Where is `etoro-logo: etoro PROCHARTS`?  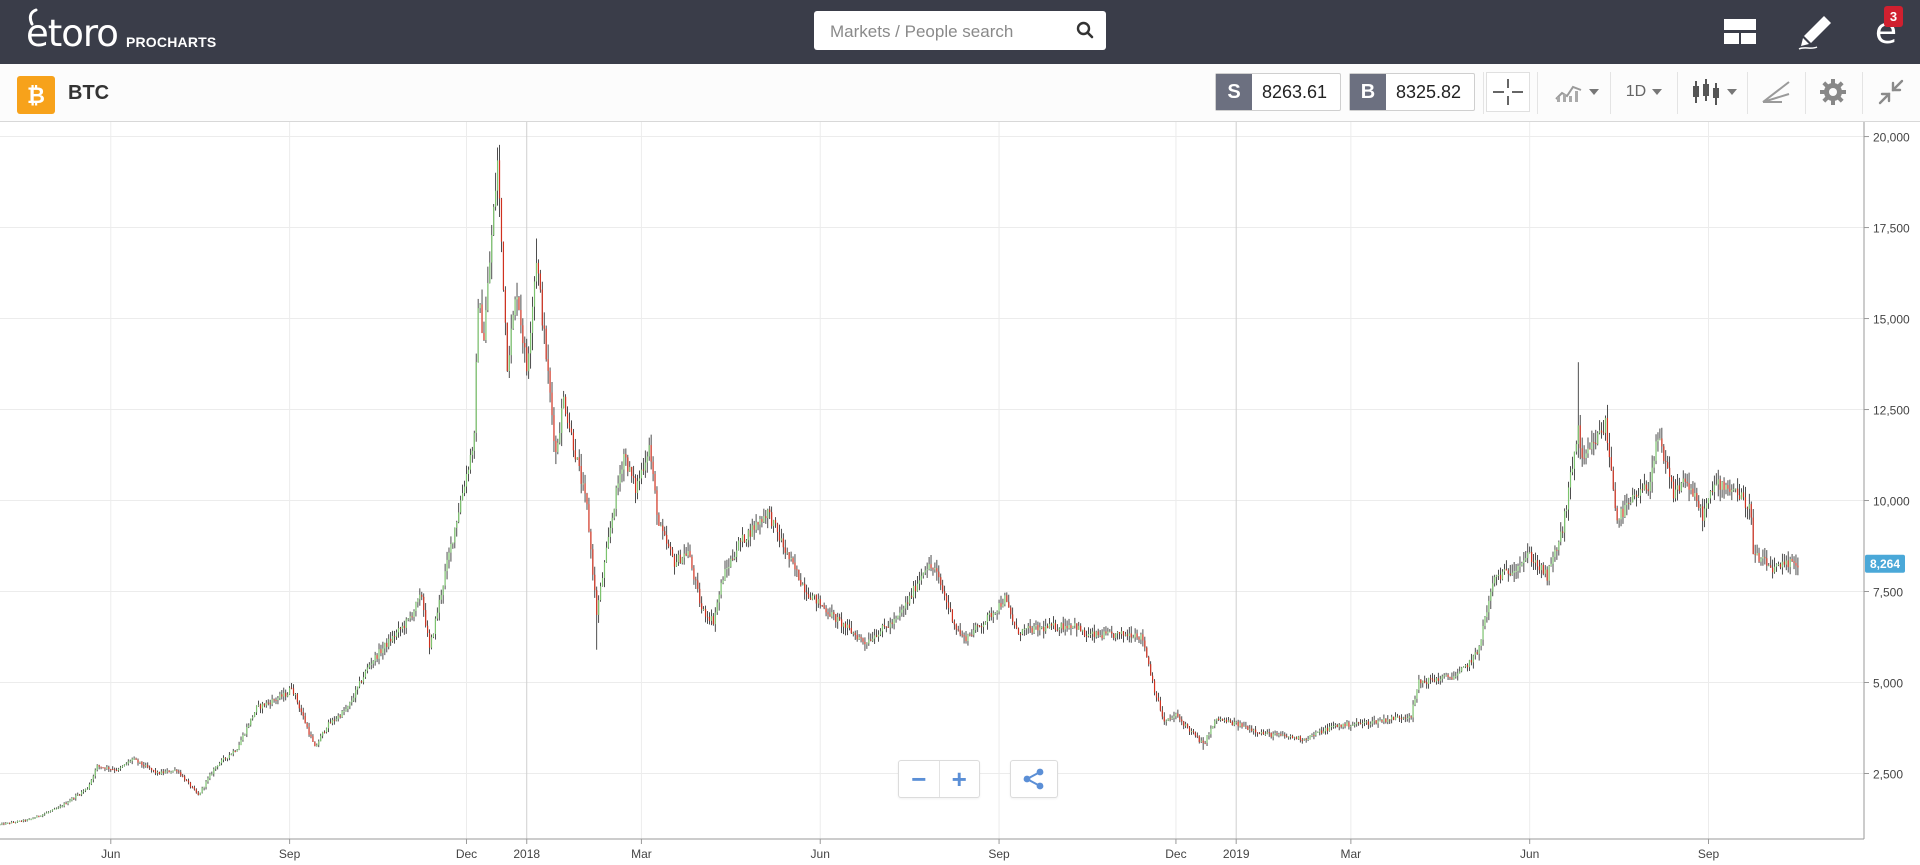 etoro-logo: etoro PROCHARTS is located at coordinates (121, 31).